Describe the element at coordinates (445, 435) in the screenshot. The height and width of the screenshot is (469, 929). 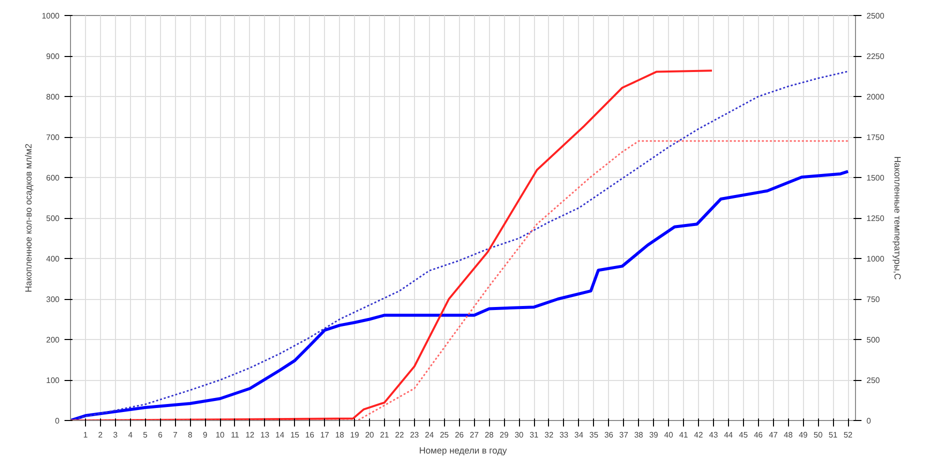
I see `x-tick-label: 25` at that location.